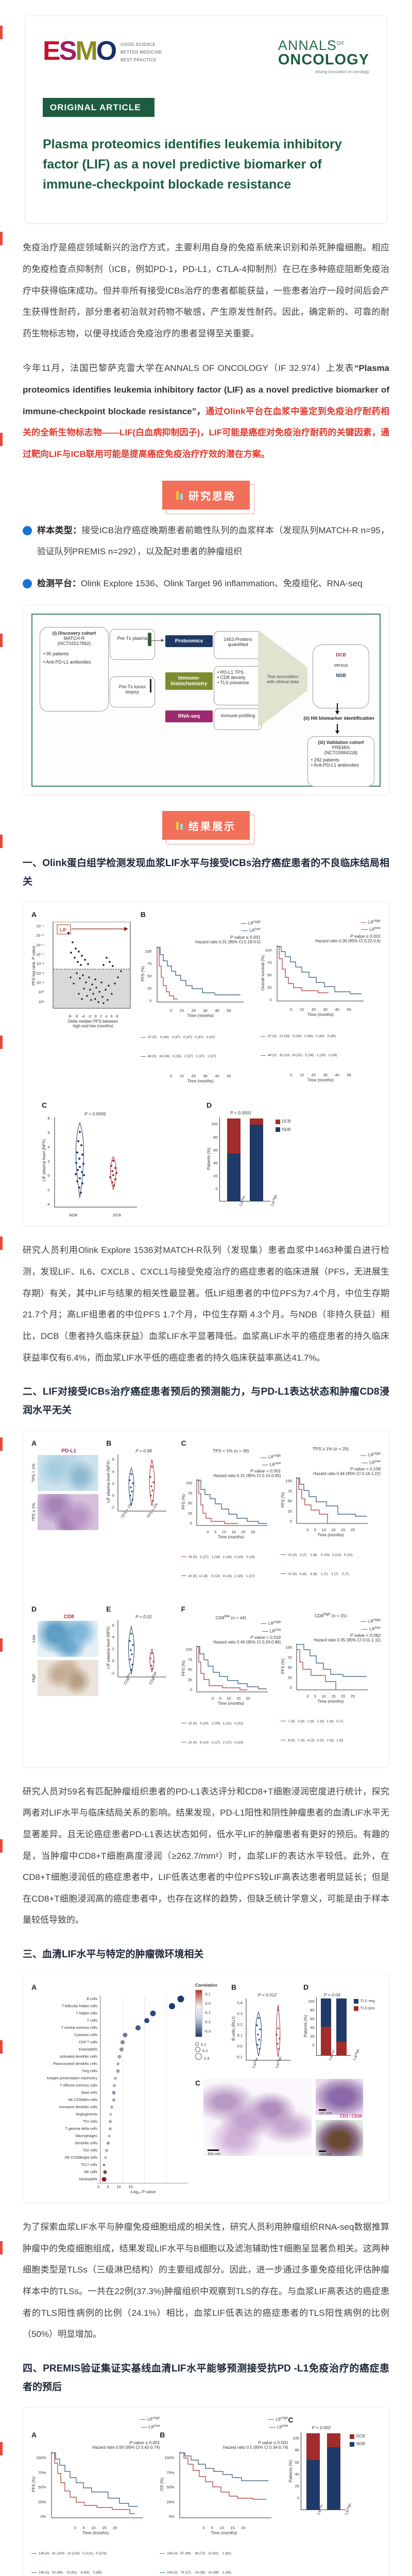 The height and width of the screenshot is (2576, 412). What do you see at coordinates (85, 2035) in the screenshot?
I see `cell-label: Cytotoxic cells` at bounding box center [85, 2035].